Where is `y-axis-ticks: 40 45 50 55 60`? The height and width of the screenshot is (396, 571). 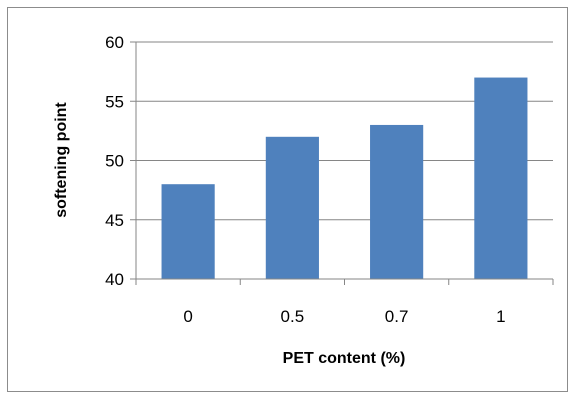 y-axis-ticks: 40 45 50 55 60 is located at coordinates (120, 161).